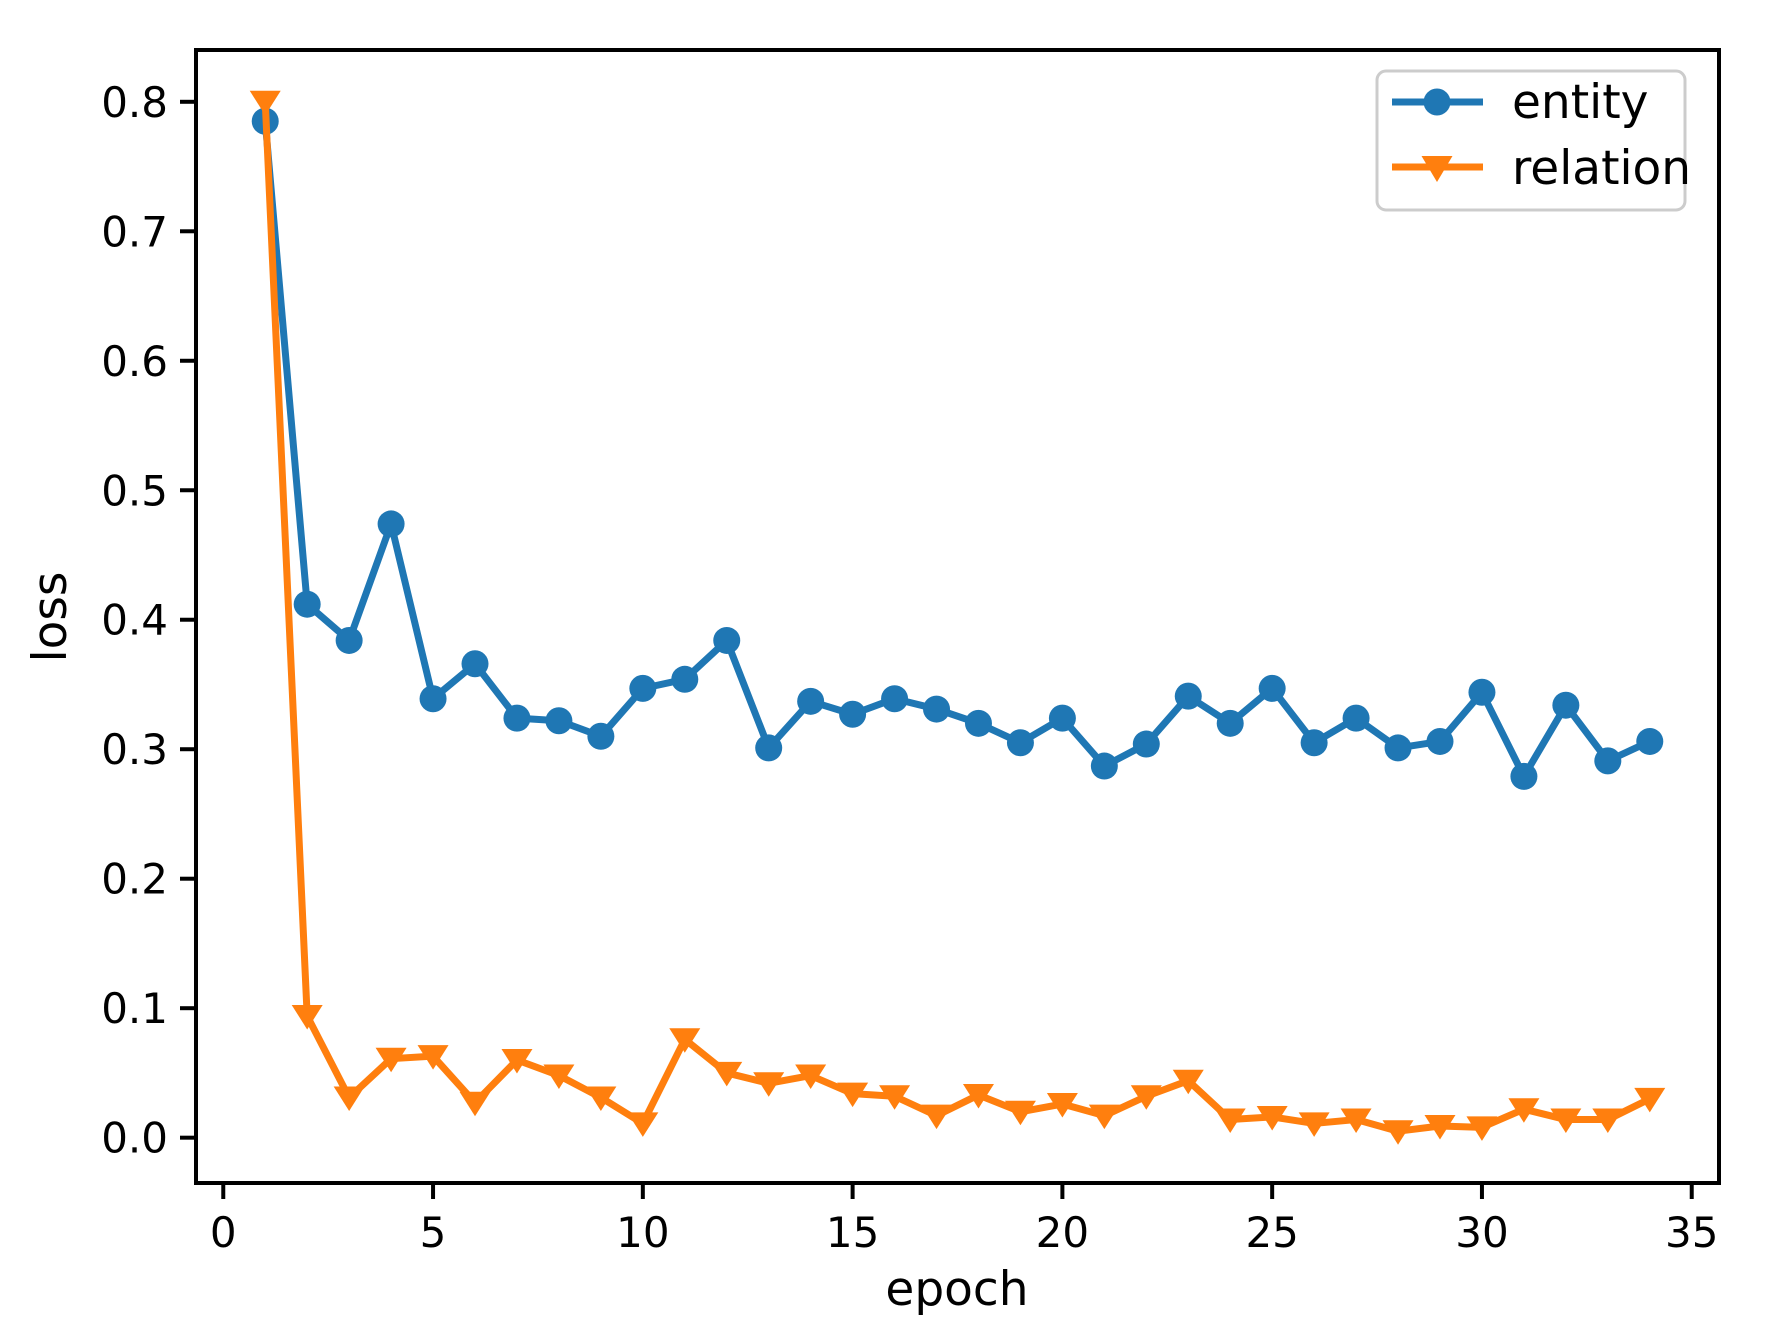  Describe the element at coordinates (852, 1232) in the screenshot. I see `x-tick-label: 15` at that location.